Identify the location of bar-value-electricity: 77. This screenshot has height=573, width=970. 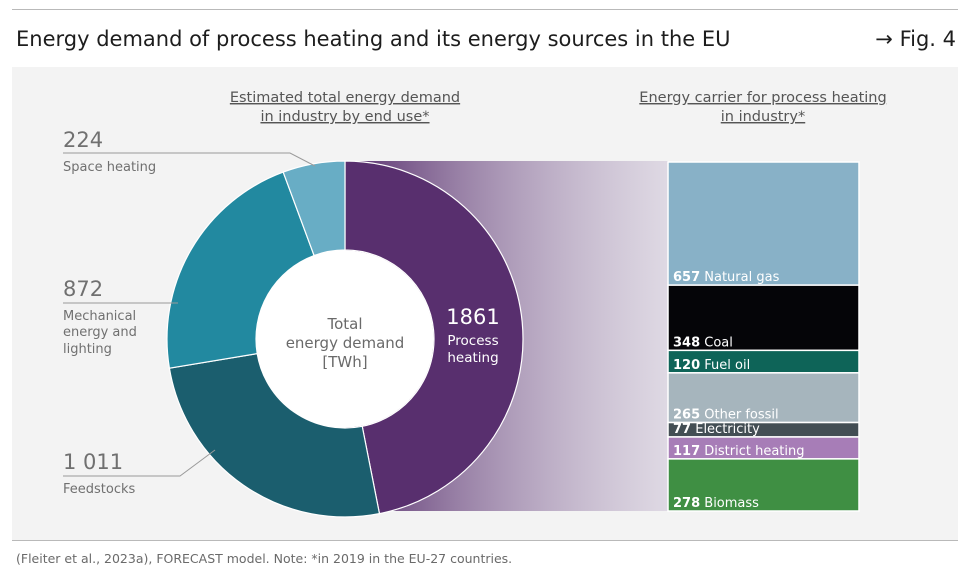
(682, 429).